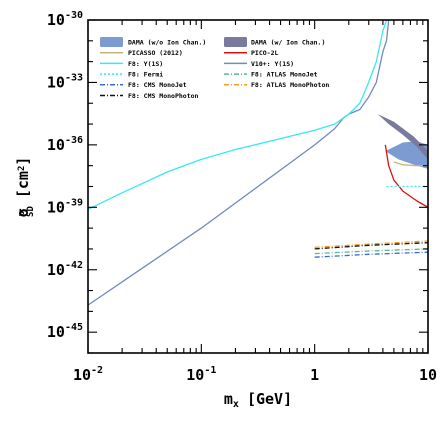 The width and height of the screenshot is (441, 425). What do you see at coordinates (23, 184) in the screenshot?
I see `y-axis-unit: [cm` at bounding box center [23, 184].